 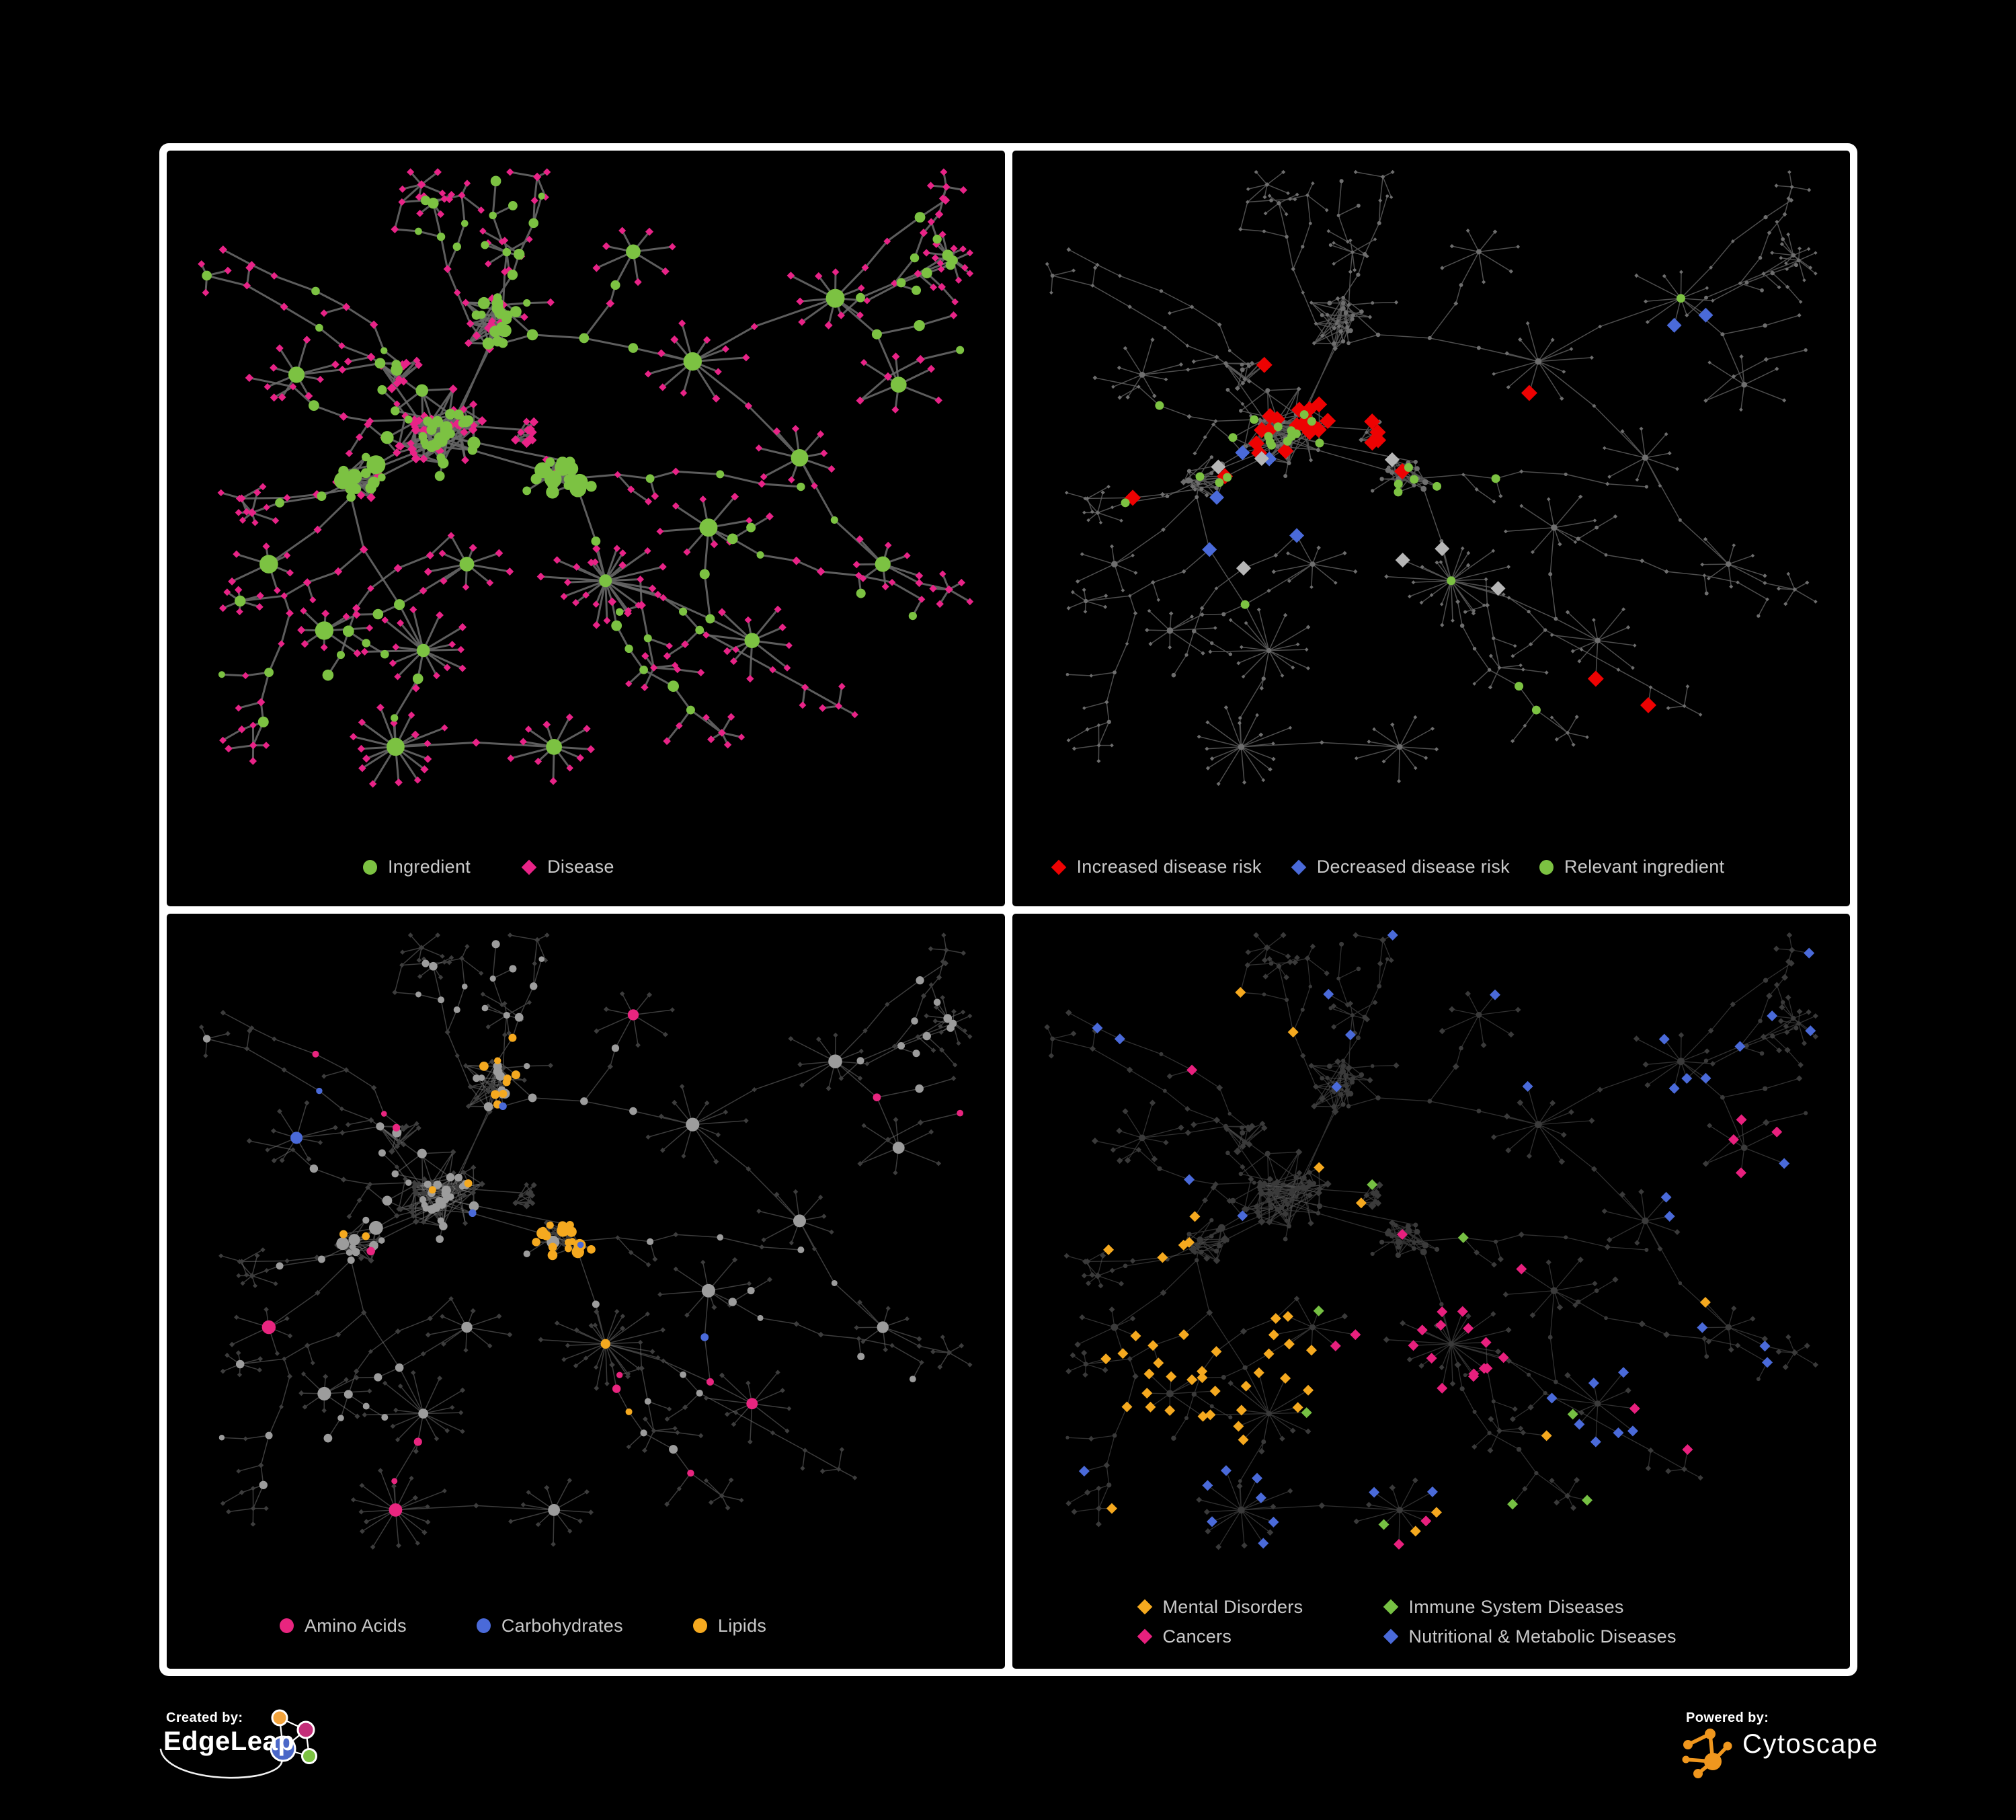 What do you see at coordinates (1542, 1636) in the screenshot?
I see `legend-label: Nutritional & Metabolic Diseases` at bounding box center [1542, 1636].